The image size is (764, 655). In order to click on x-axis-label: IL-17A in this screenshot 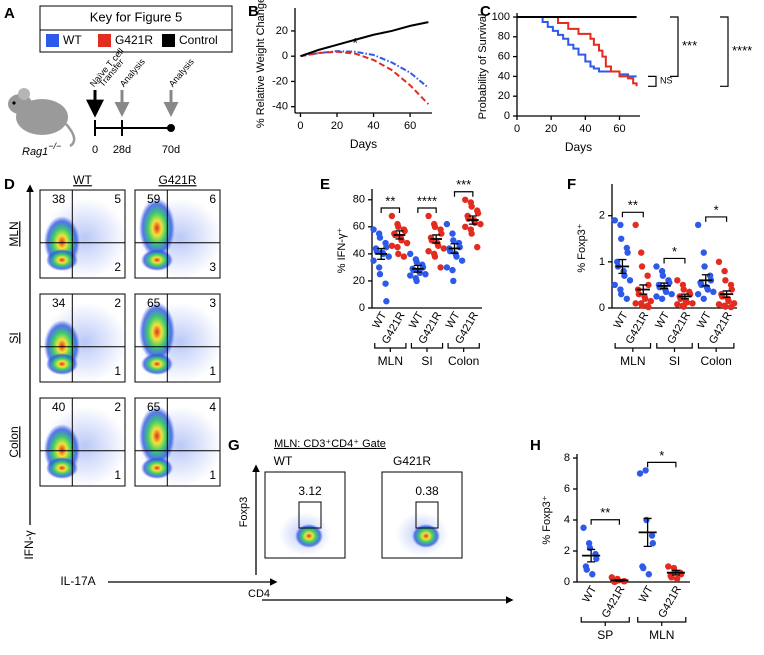, I will do `click(77, 581)`.